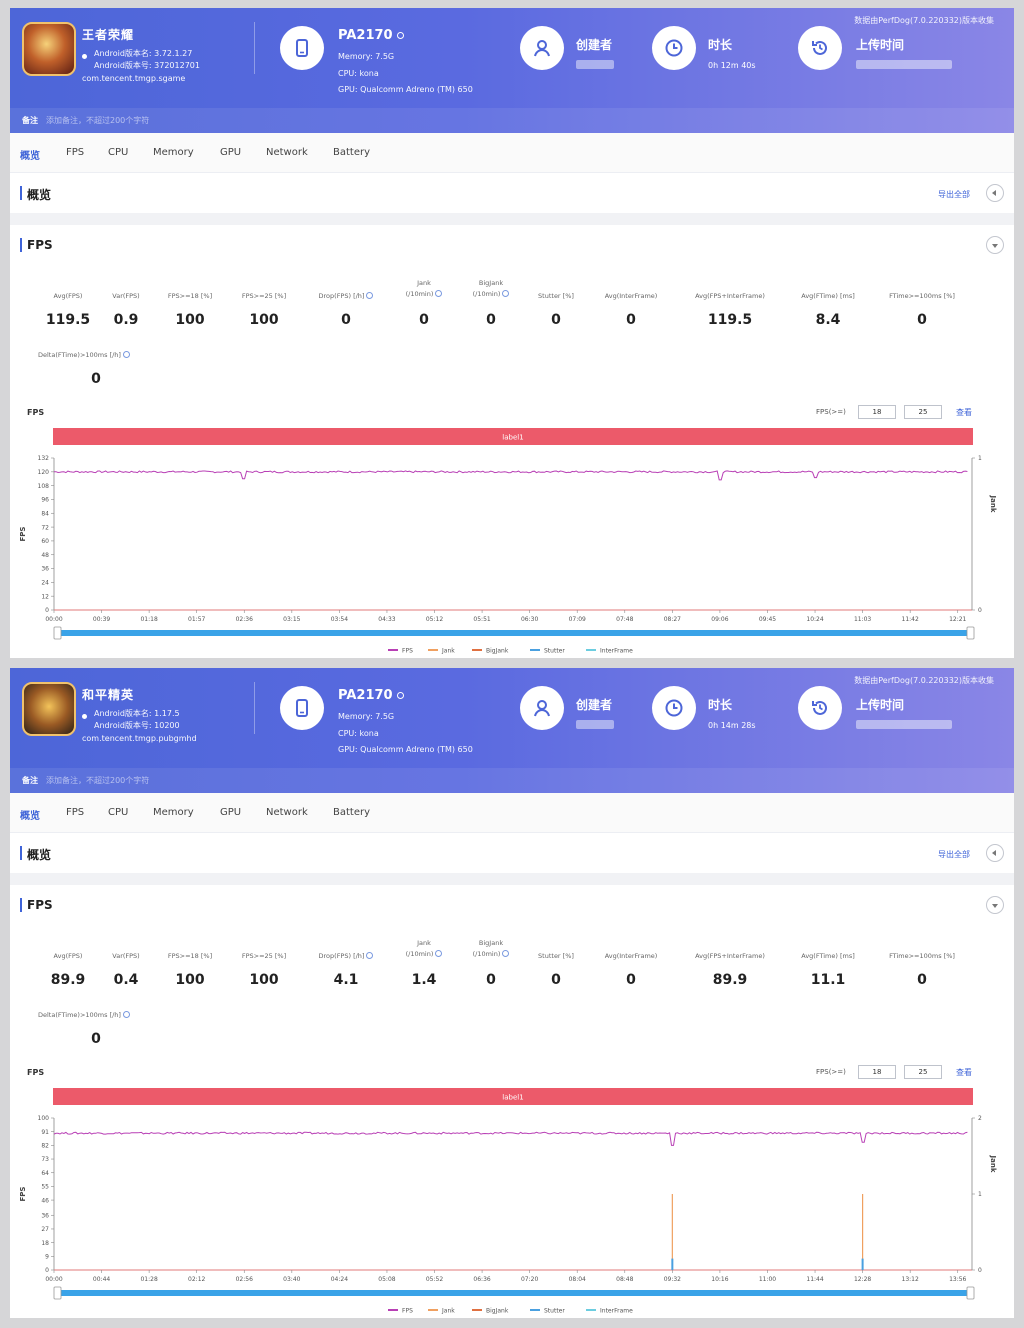 Image resolution: width=1024 pixels, height=1328 pixels. I want to click on metric-label: BigJank (/10min), so click(491, 289).